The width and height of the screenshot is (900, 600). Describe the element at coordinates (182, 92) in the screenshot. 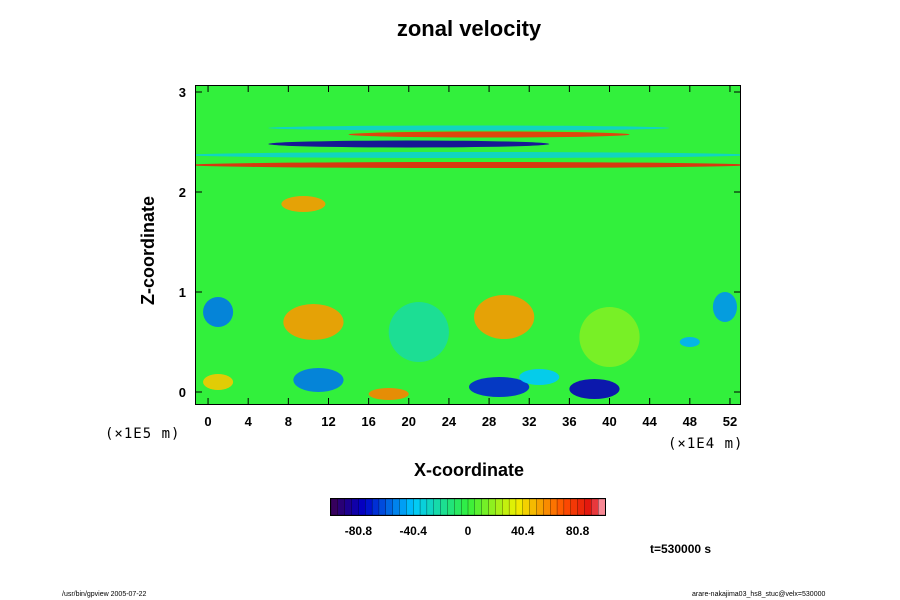

I see `y-tick-label: 3` at that location.